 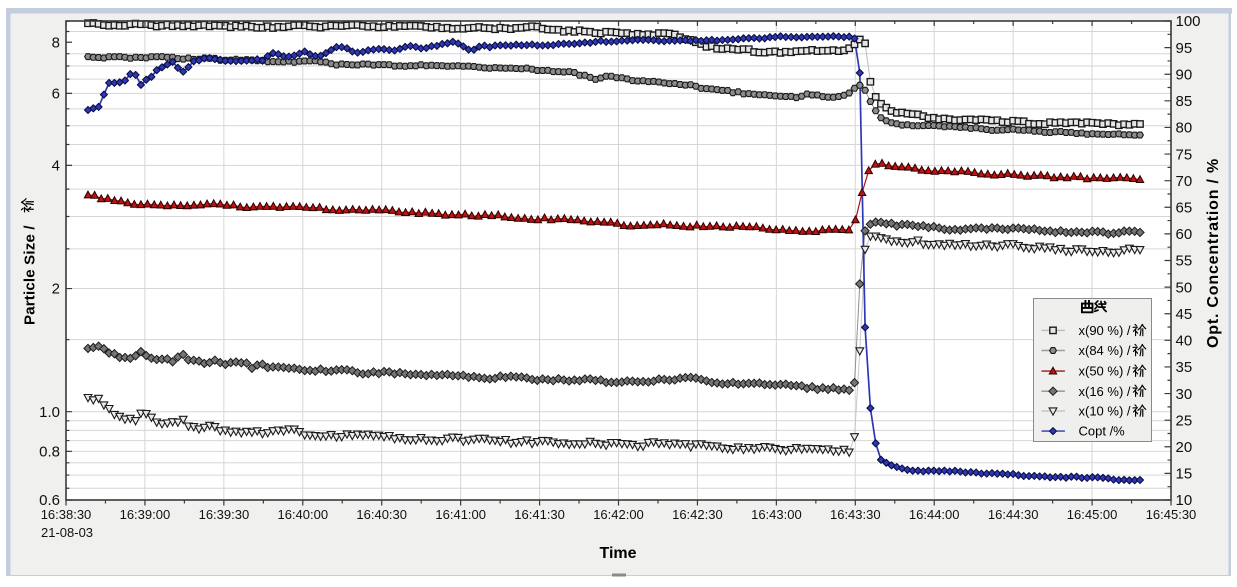 I want to click on svg-text: 20, so click(x=1184, y=447).